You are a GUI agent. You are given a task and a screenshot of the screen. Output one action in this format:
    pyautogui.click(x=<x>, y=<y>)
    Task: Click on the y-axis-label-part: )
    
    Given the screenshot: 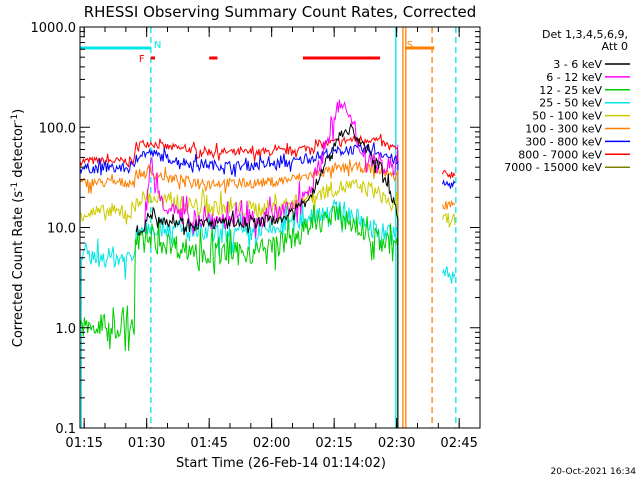 What is the action you would take?
    pyautogui.click(x=18, y=111)
    